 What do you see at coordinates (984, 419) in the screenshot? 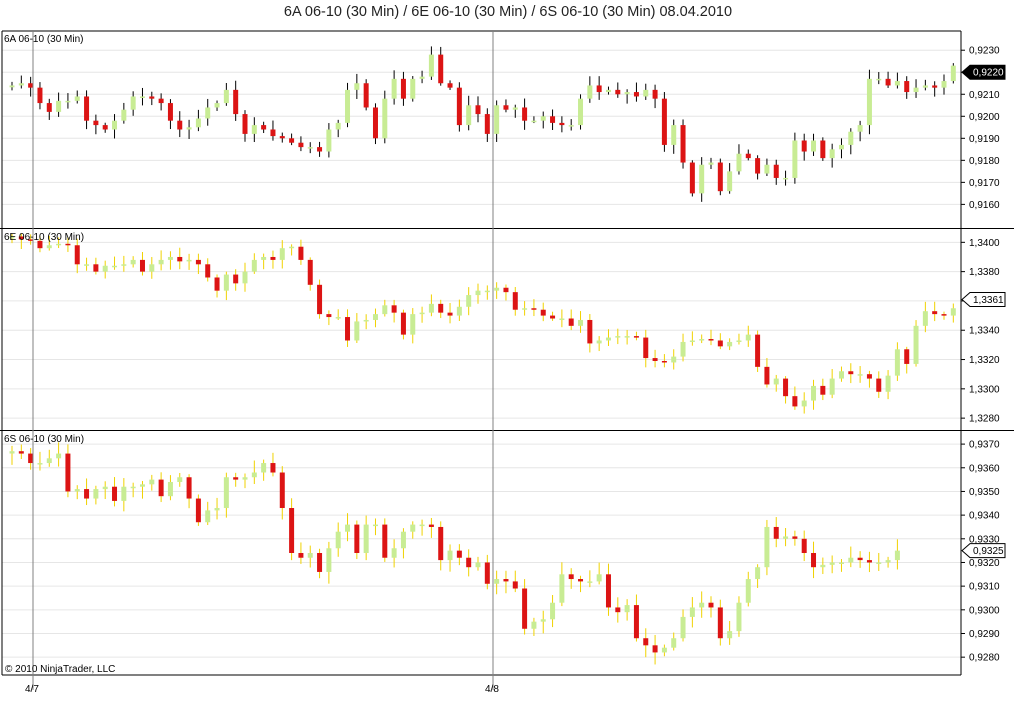
I see `y-tick-label: 1,3280` at bounding box center [984, 419].